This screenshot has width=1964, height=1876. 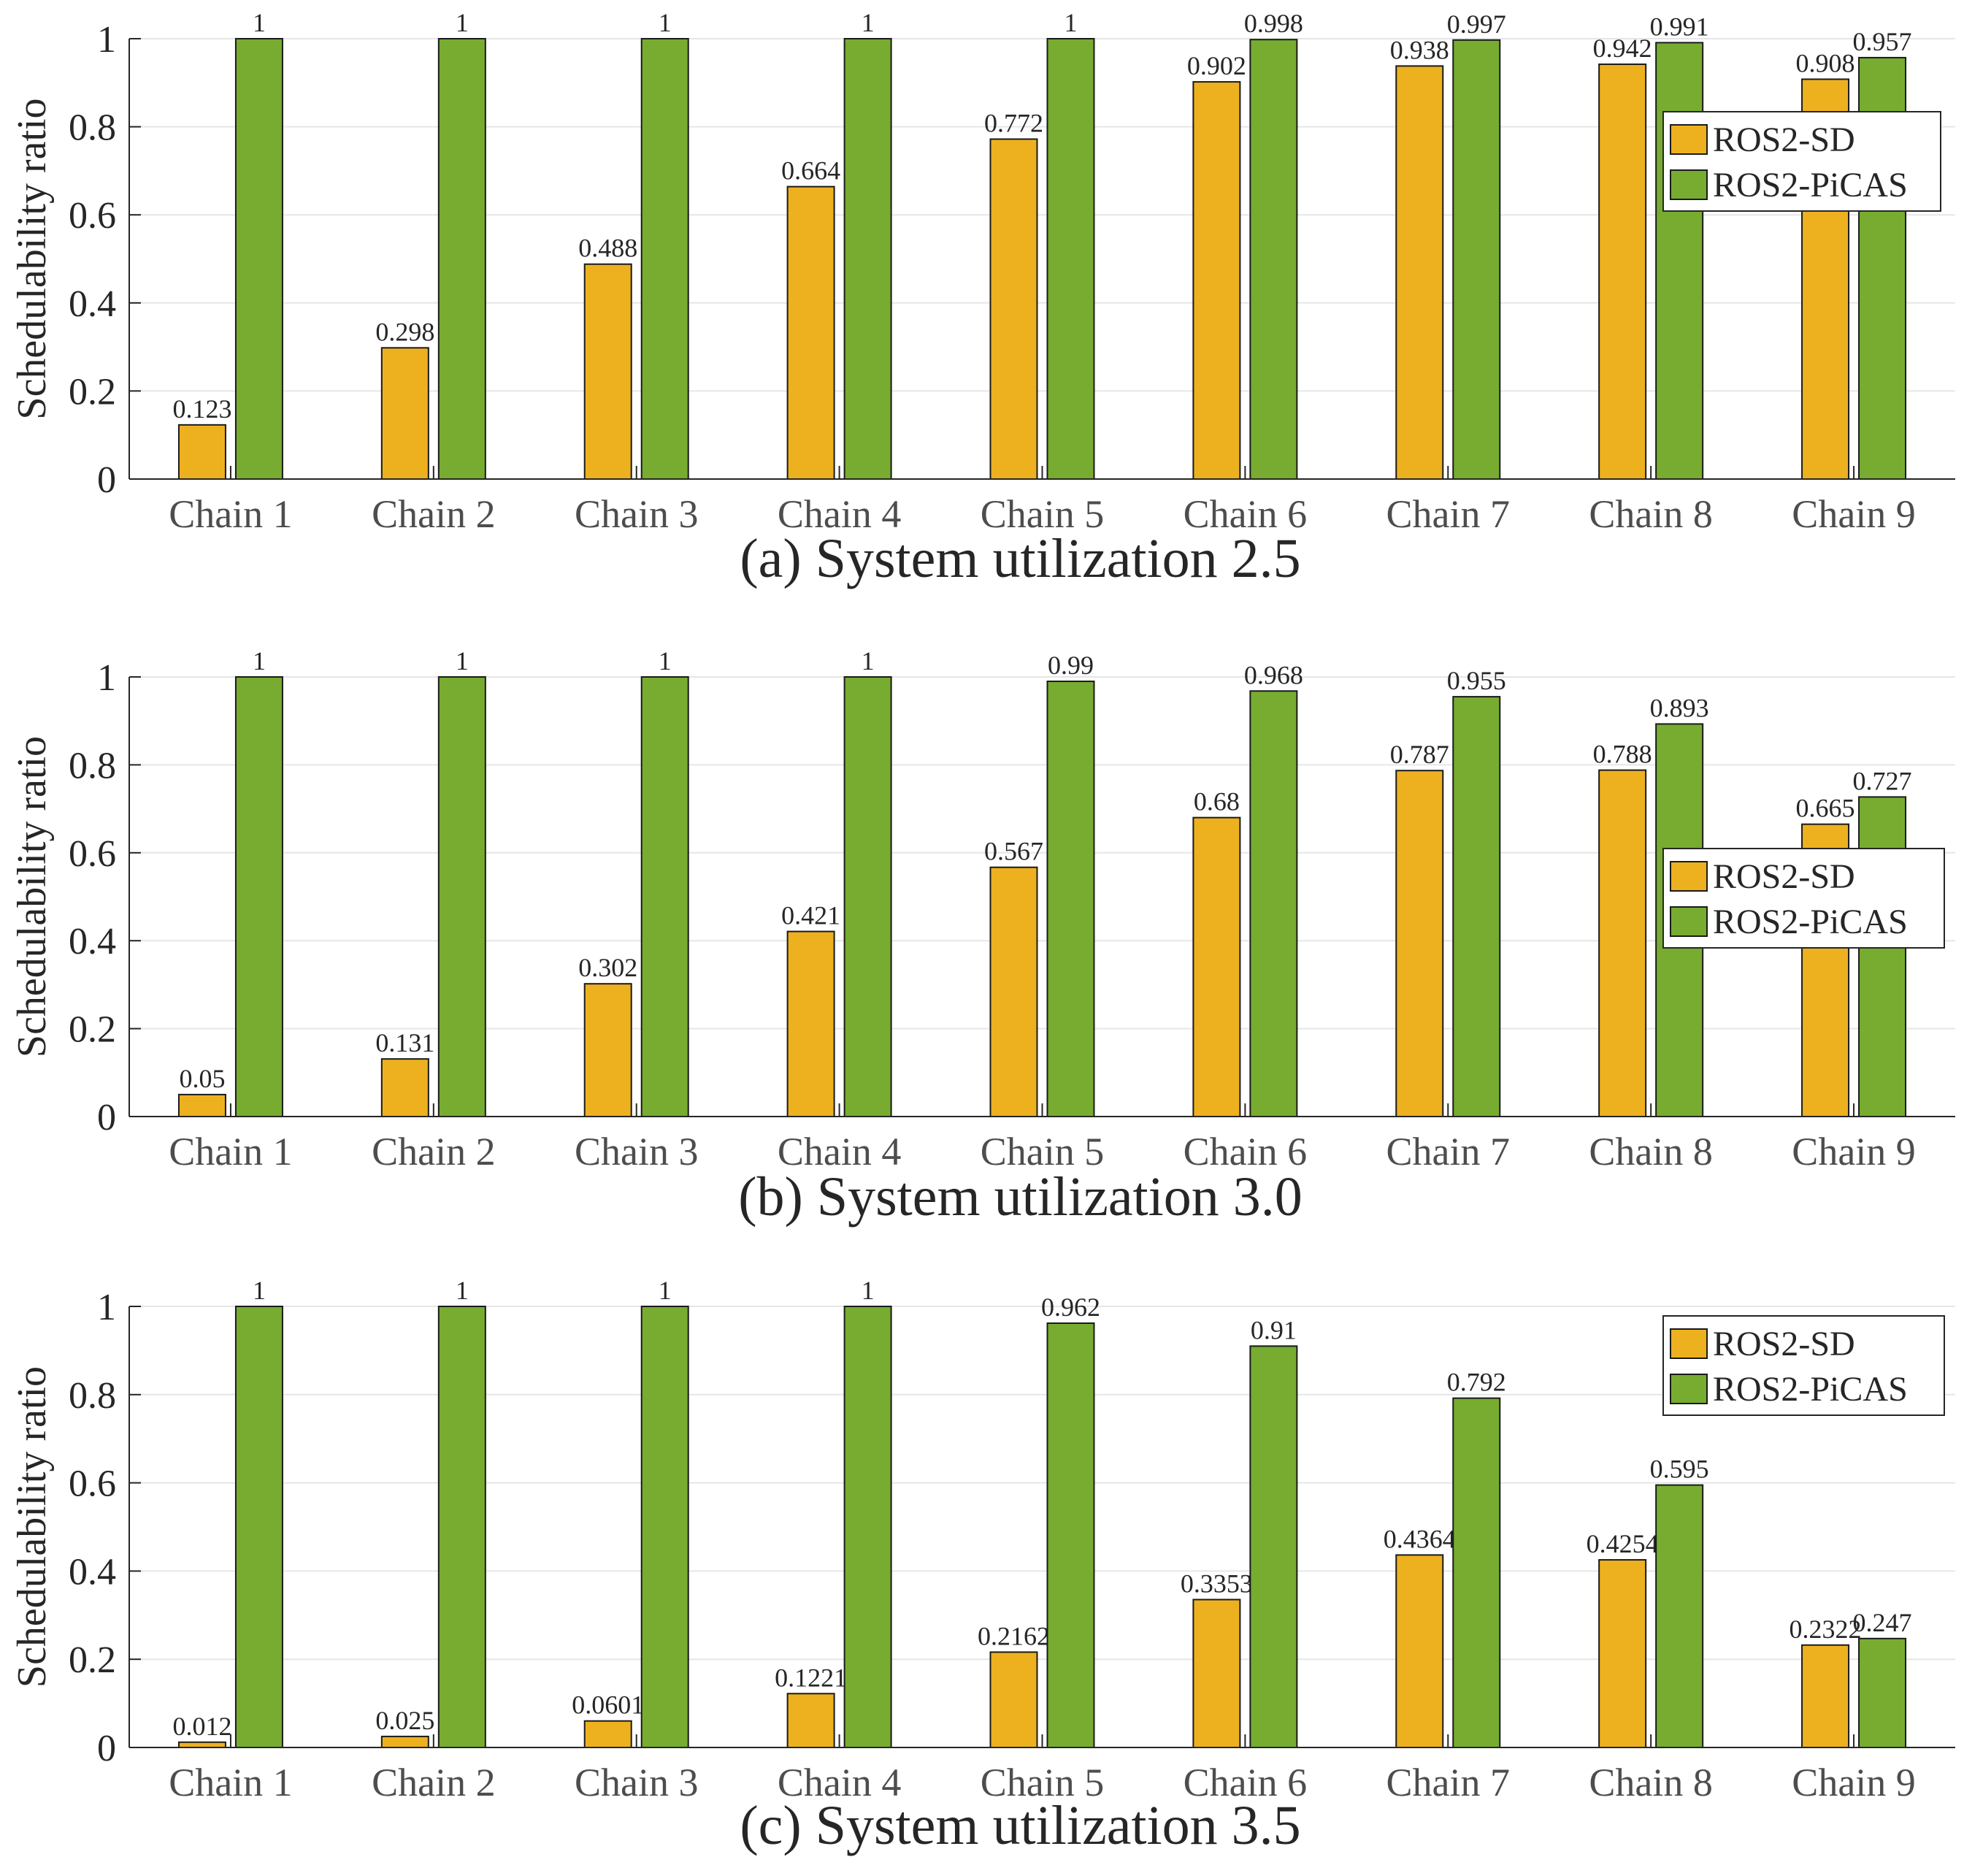 What do you see at coordinates (404, 1042) in the screenshot?
I see `data-label: 0.131` at bounding box center [404, 1042].